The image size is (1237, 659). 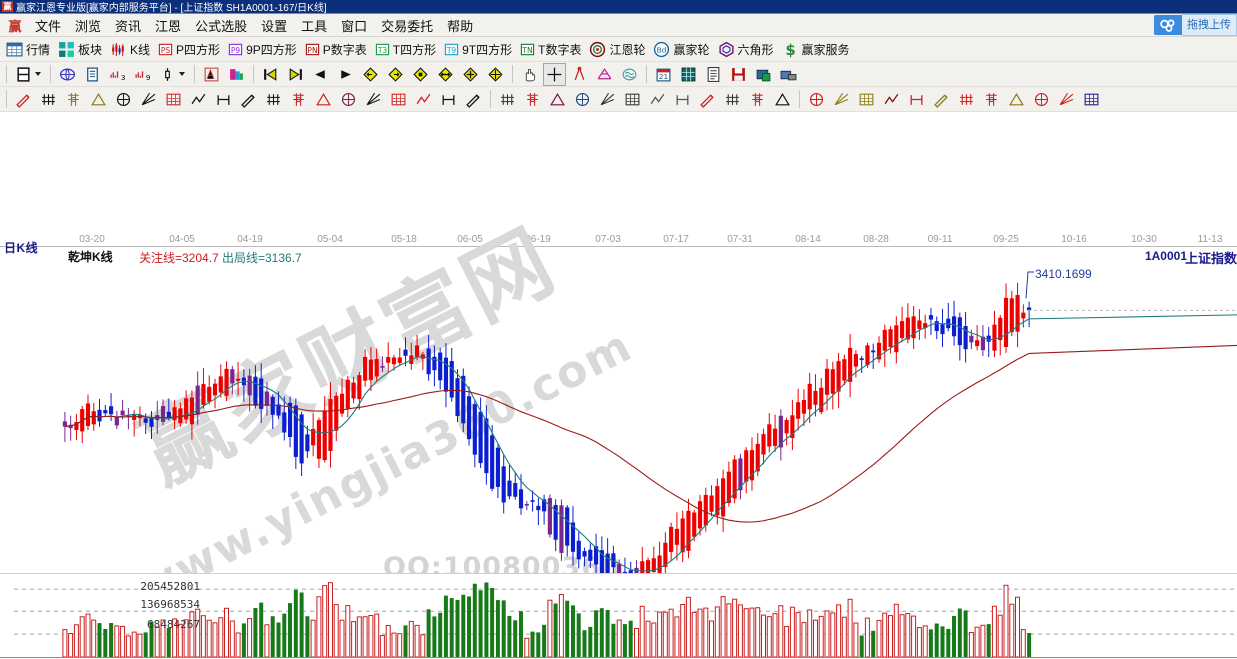 What do you see at coordinates (618, 616) in the screenshot?
I see `volume-pane: 205452801 136968534 68484267` at bounding box center [618, 616].